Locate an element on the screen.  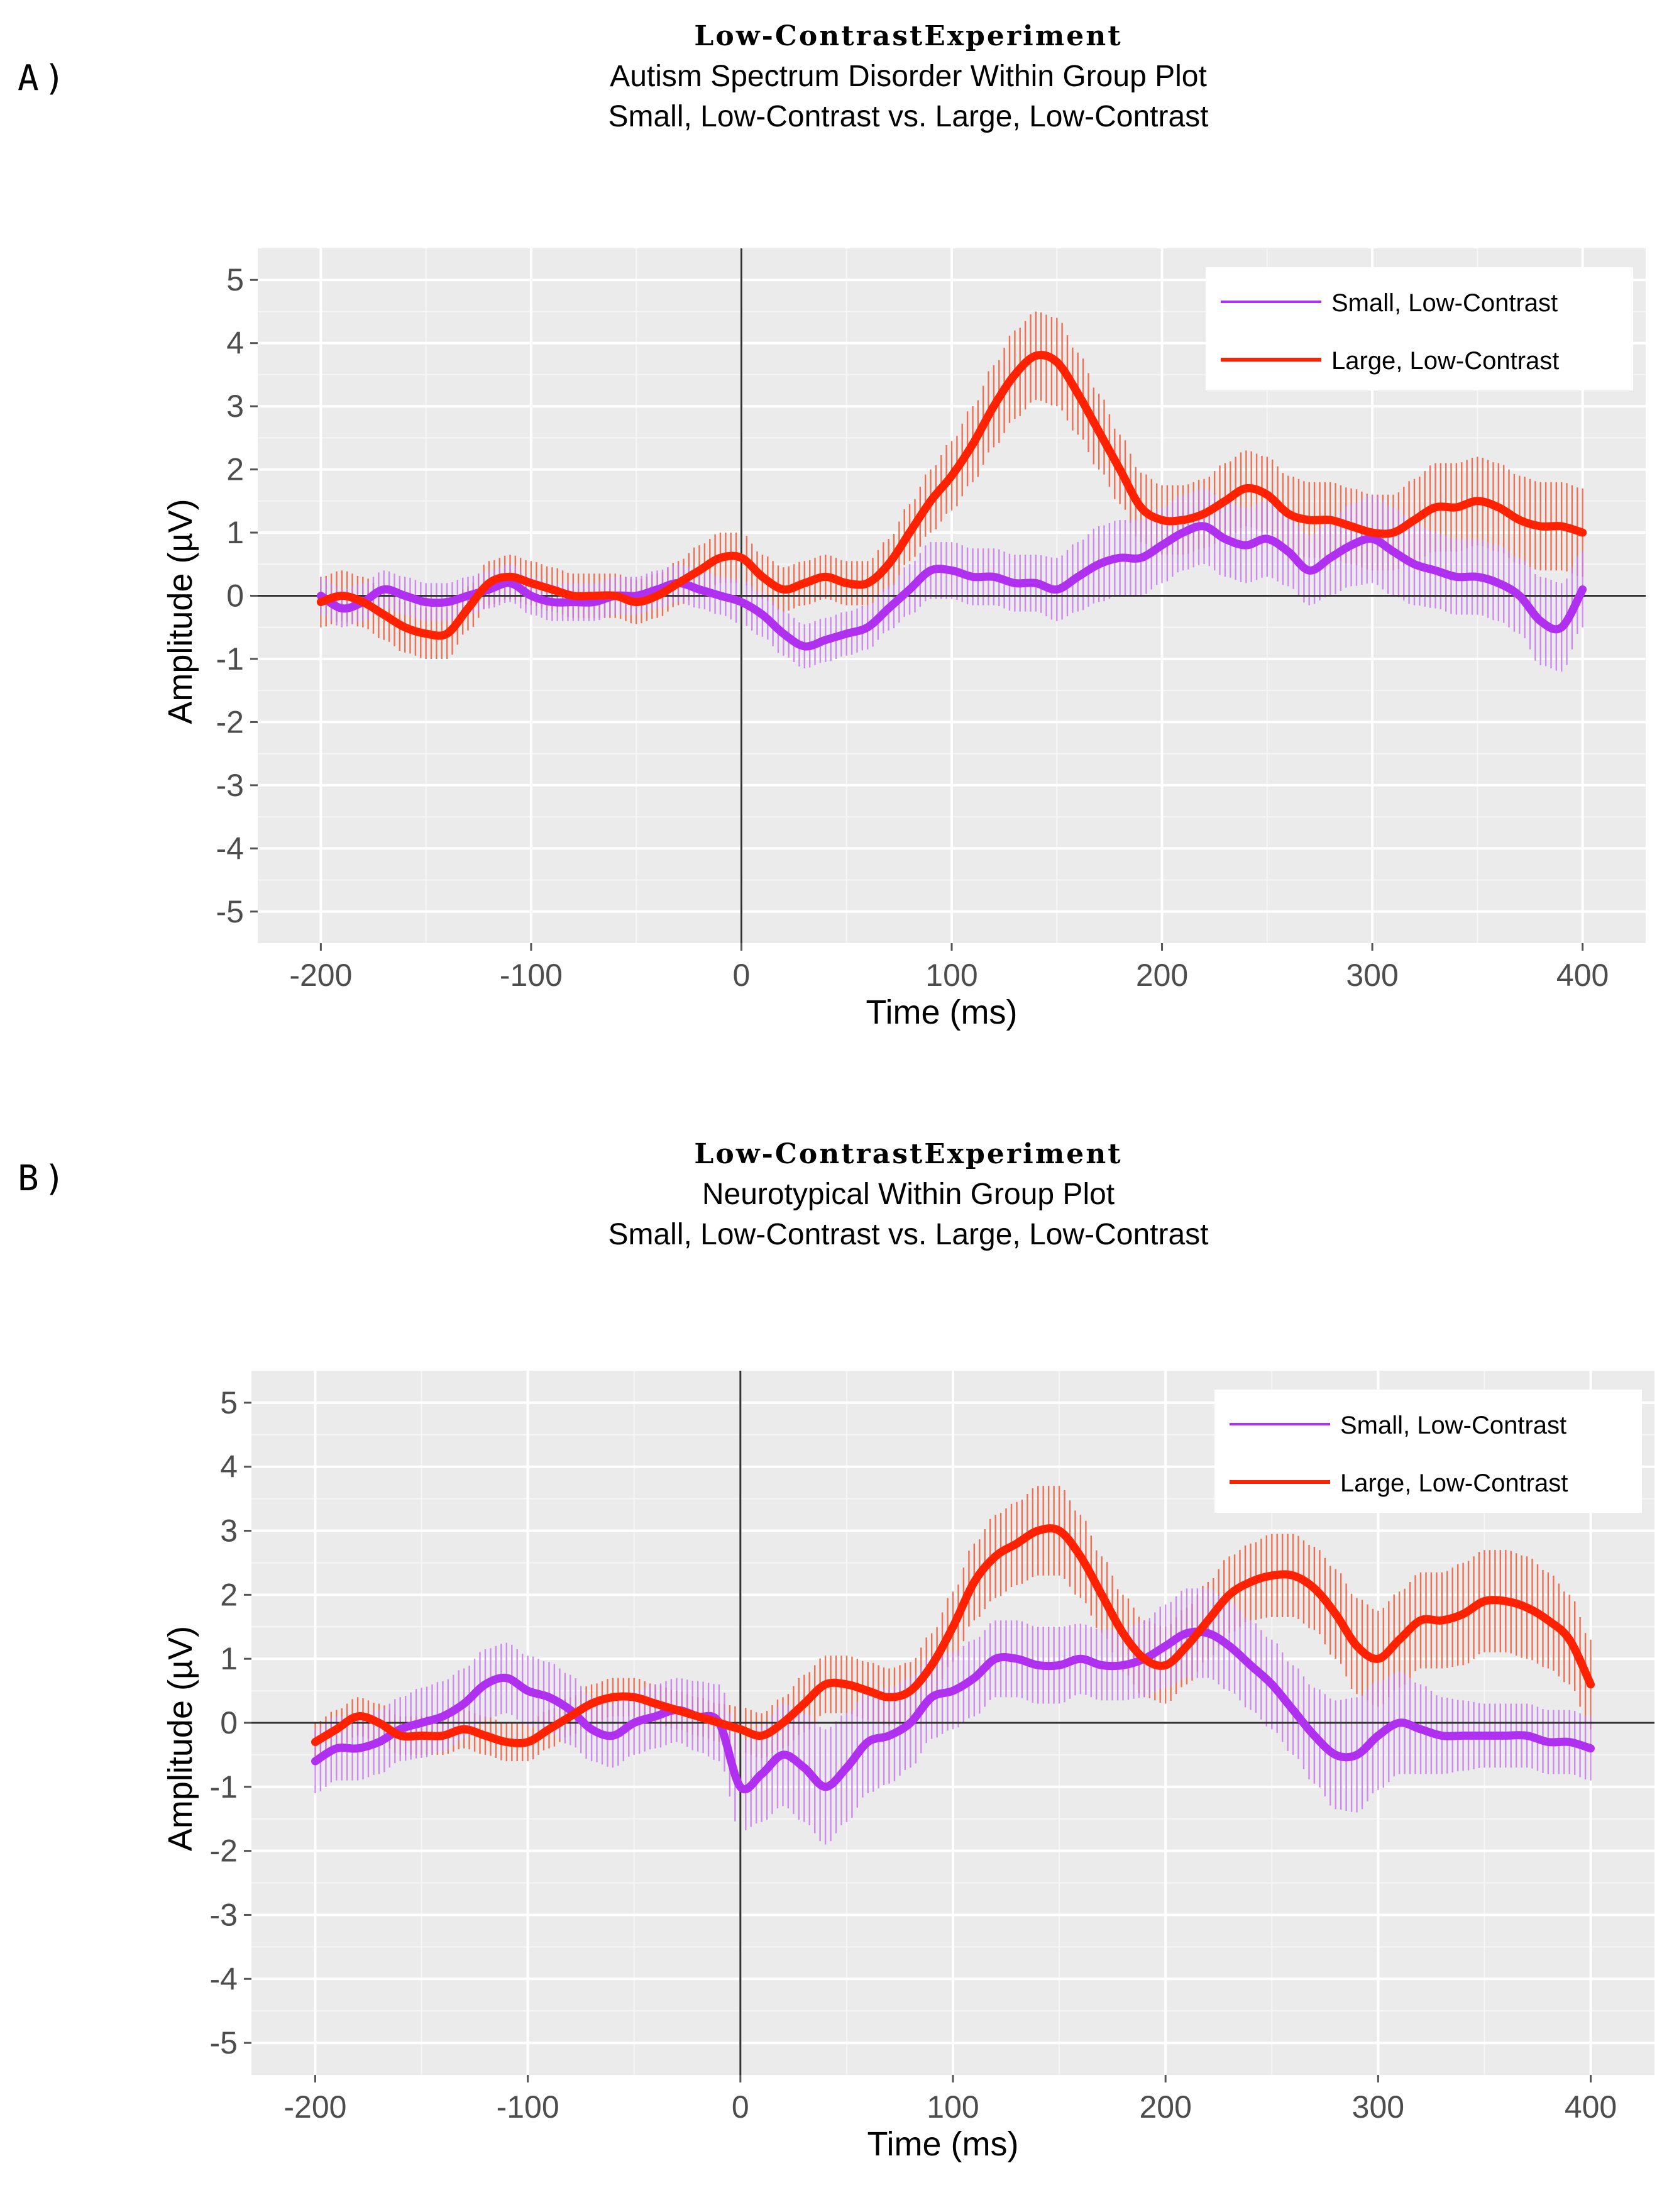
chart-subtitle: Neurotypical Within Group Plot is located at coordinates (908, 1194).